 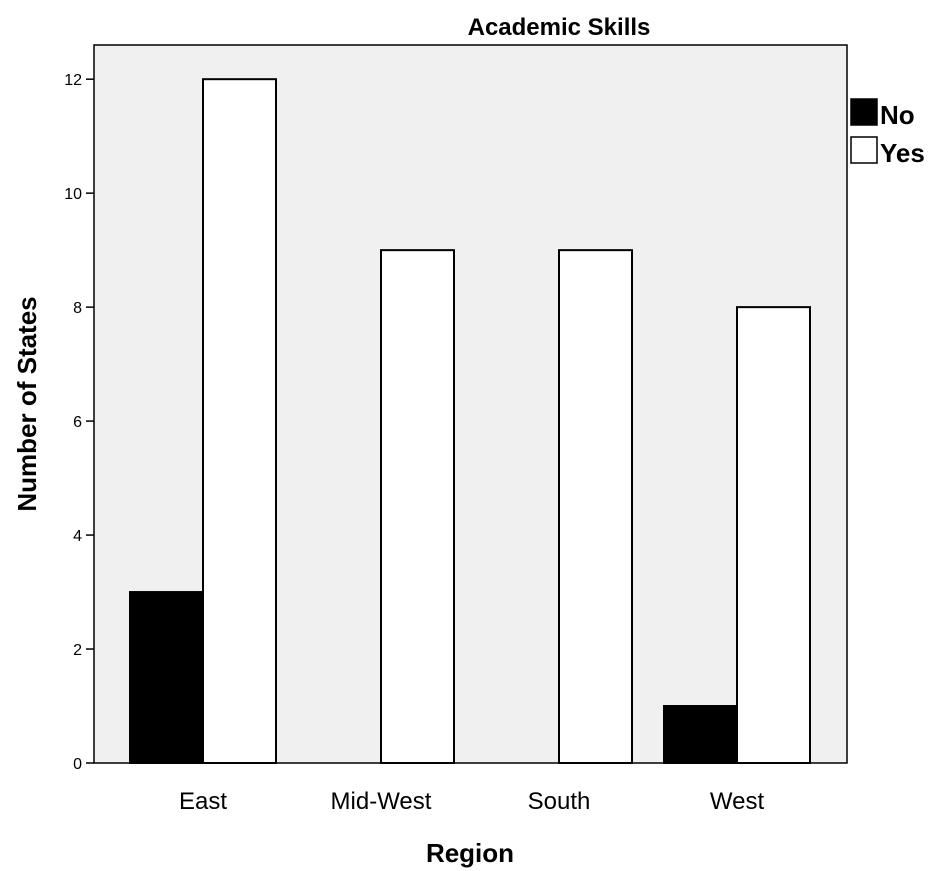 I want to click on bar-yes-south, so click(x=595, y=506).